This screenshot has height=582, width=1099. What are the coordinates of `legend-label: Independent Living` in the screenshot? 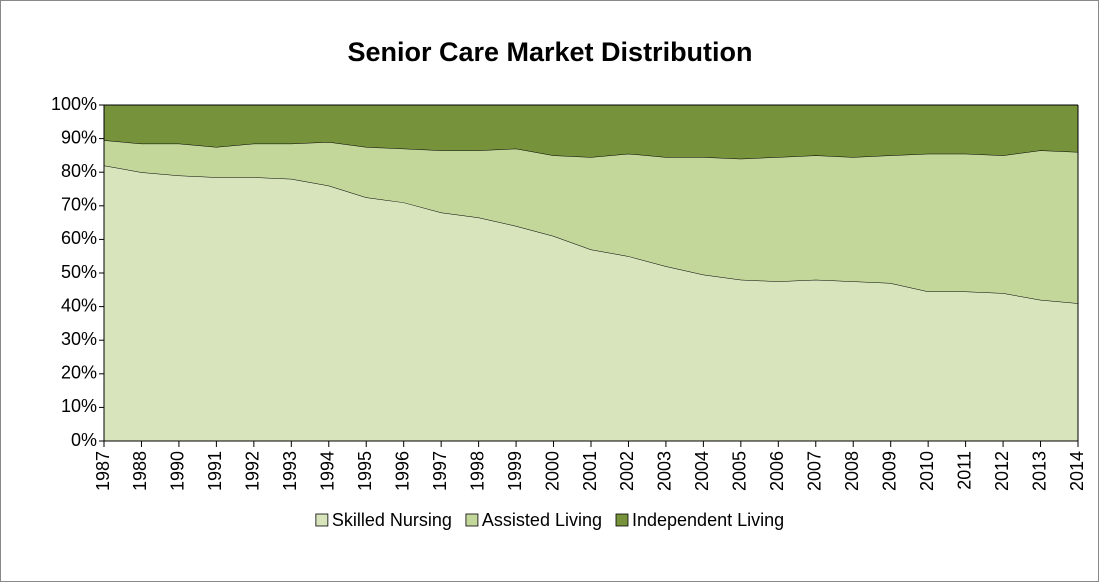 It's located at (708, 520).